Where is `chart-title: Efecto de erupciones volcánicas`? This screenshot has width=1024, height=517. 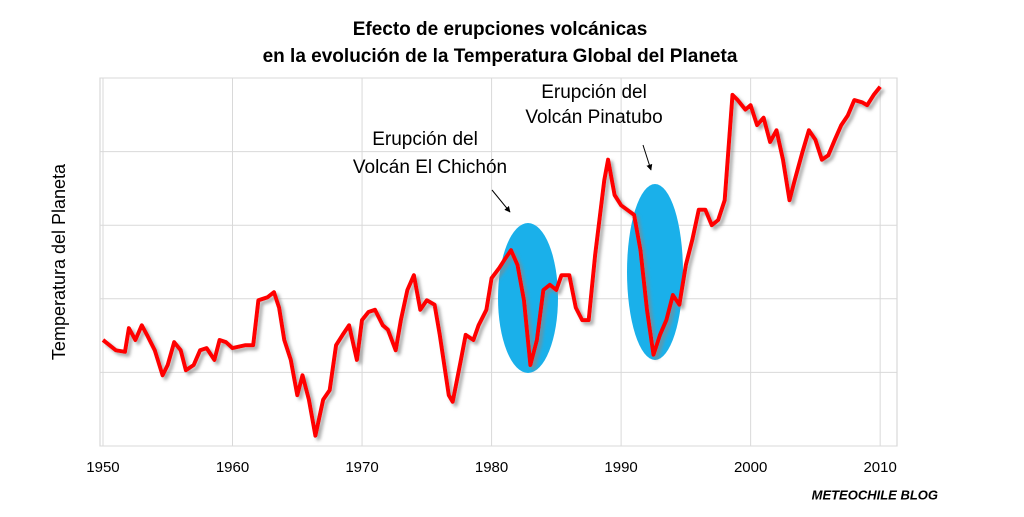 chart-title: Efecto de erupciones volcánicas is located at coordinates (500, 29).